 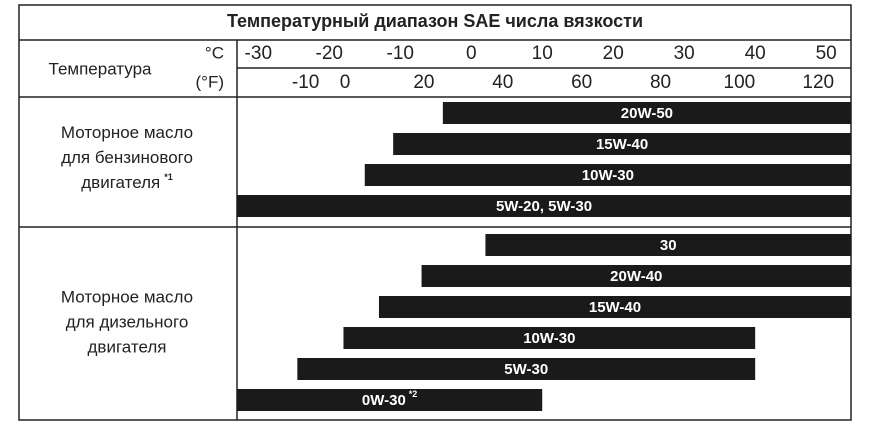 I want to click on bar-label: 0W-30 *2, so click(x=389, y=399).